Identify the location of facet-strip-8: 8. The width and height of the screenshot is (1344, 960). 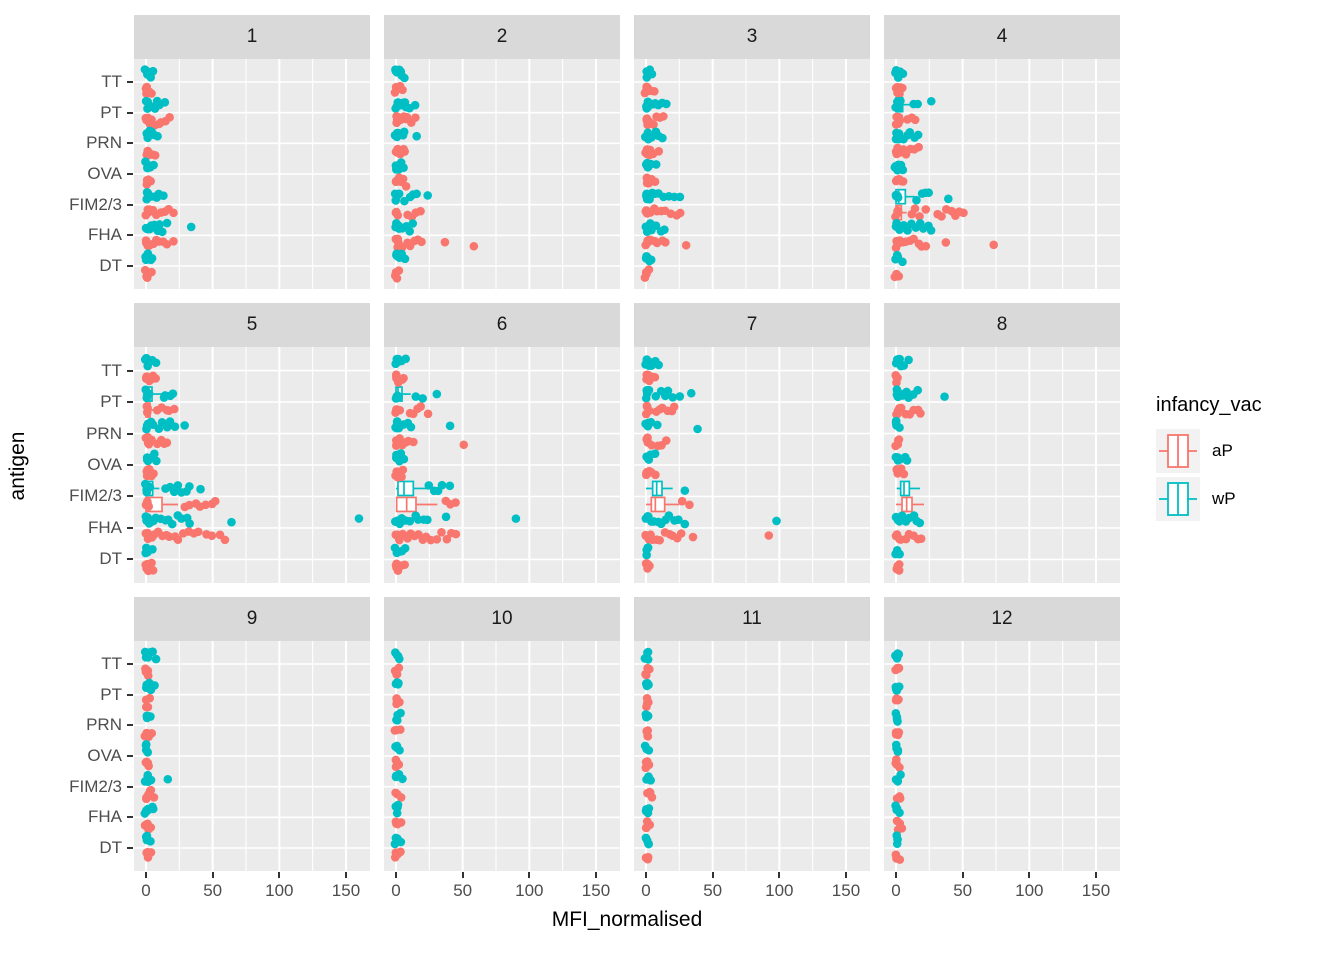
(1002, 325).